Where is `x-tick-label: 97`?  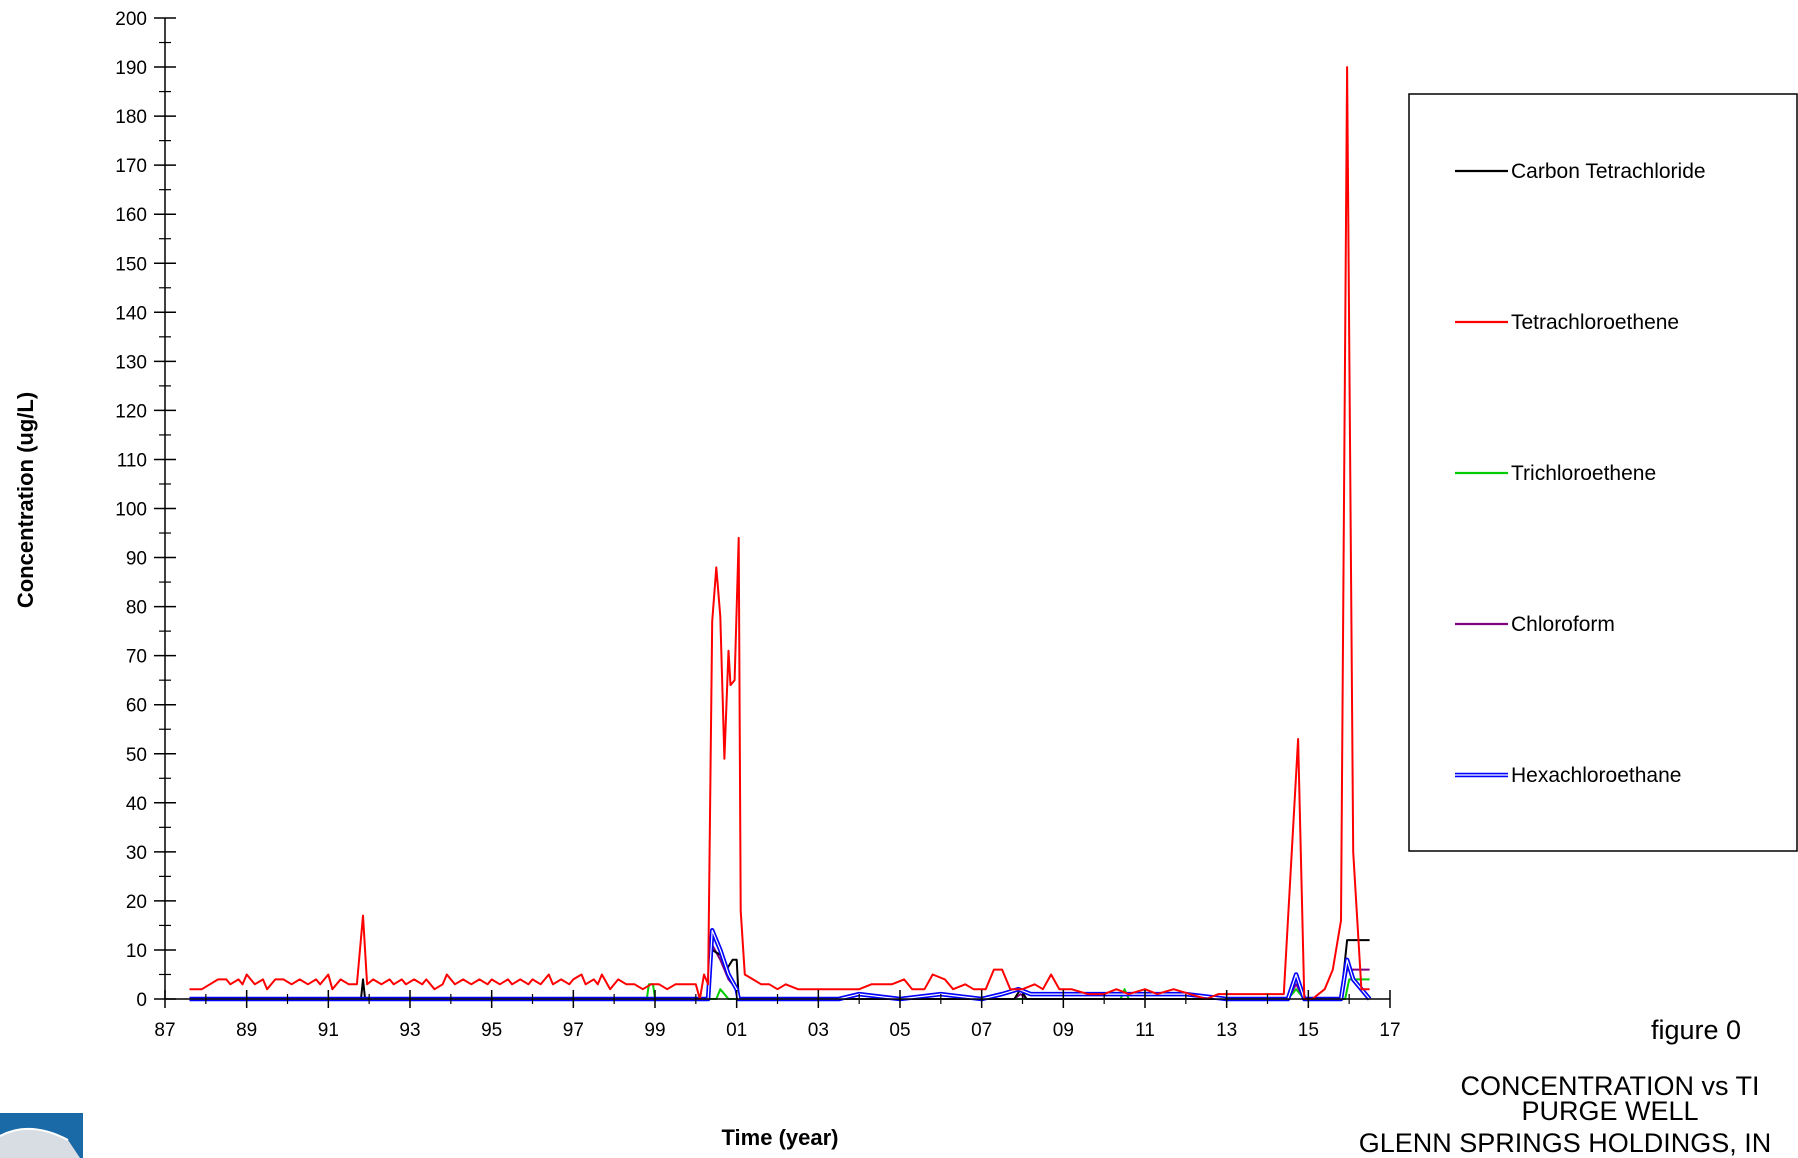 x-tick-label: 97 is located at coordinates (573, 1030).